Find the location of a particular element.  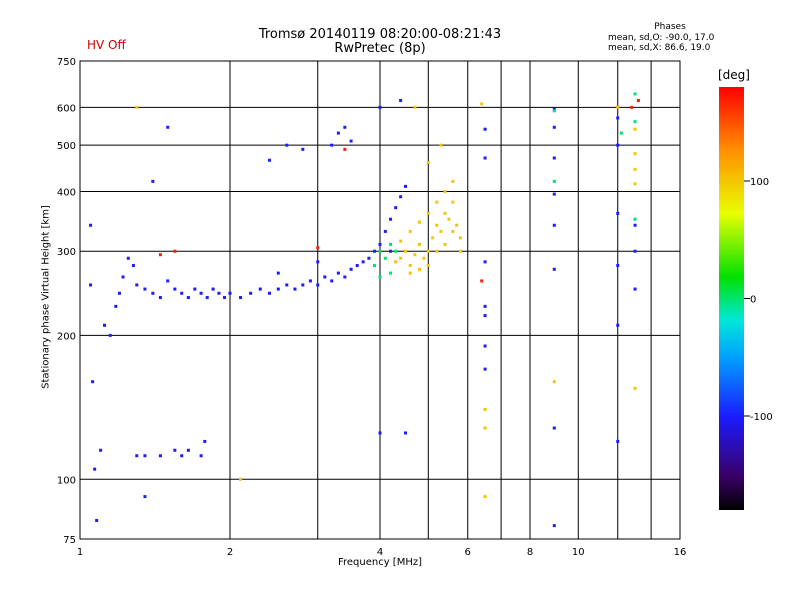

chart-title: Tromsø 20140119 08:20:00-08:21:43 is located at coordinates (380, 34).